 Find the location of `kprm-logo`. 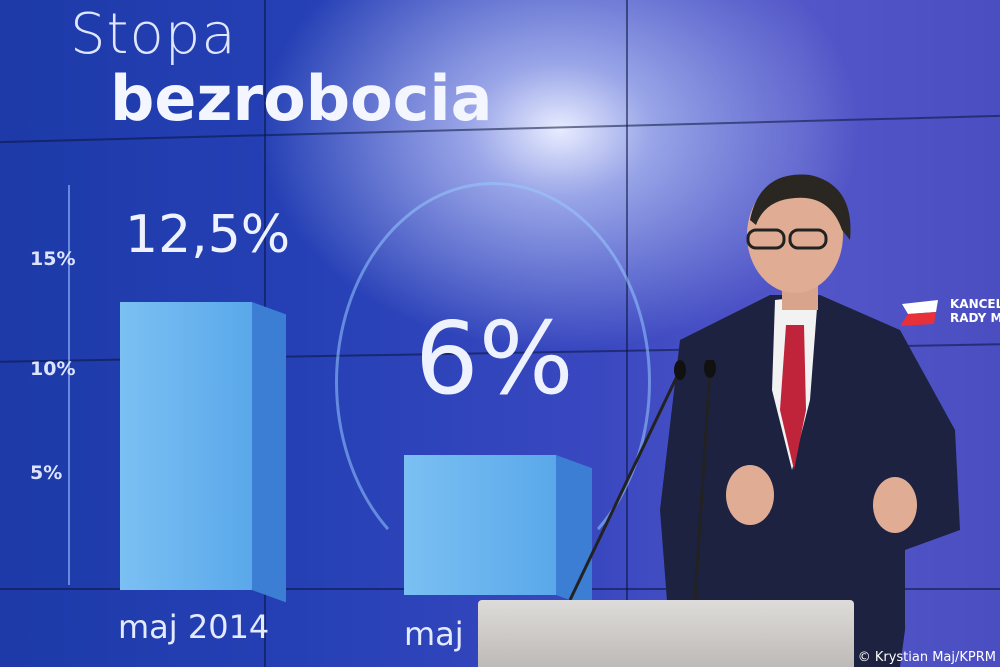

kprm-logo is located at coordinates (919, 313).